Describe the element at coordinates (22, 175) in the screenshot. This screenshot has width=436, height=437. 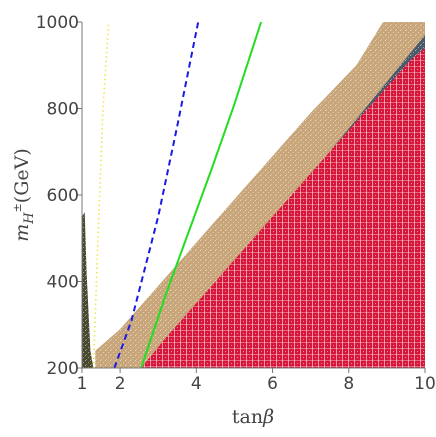
I see `y-axis-label-unit: (GeV)` at that location.